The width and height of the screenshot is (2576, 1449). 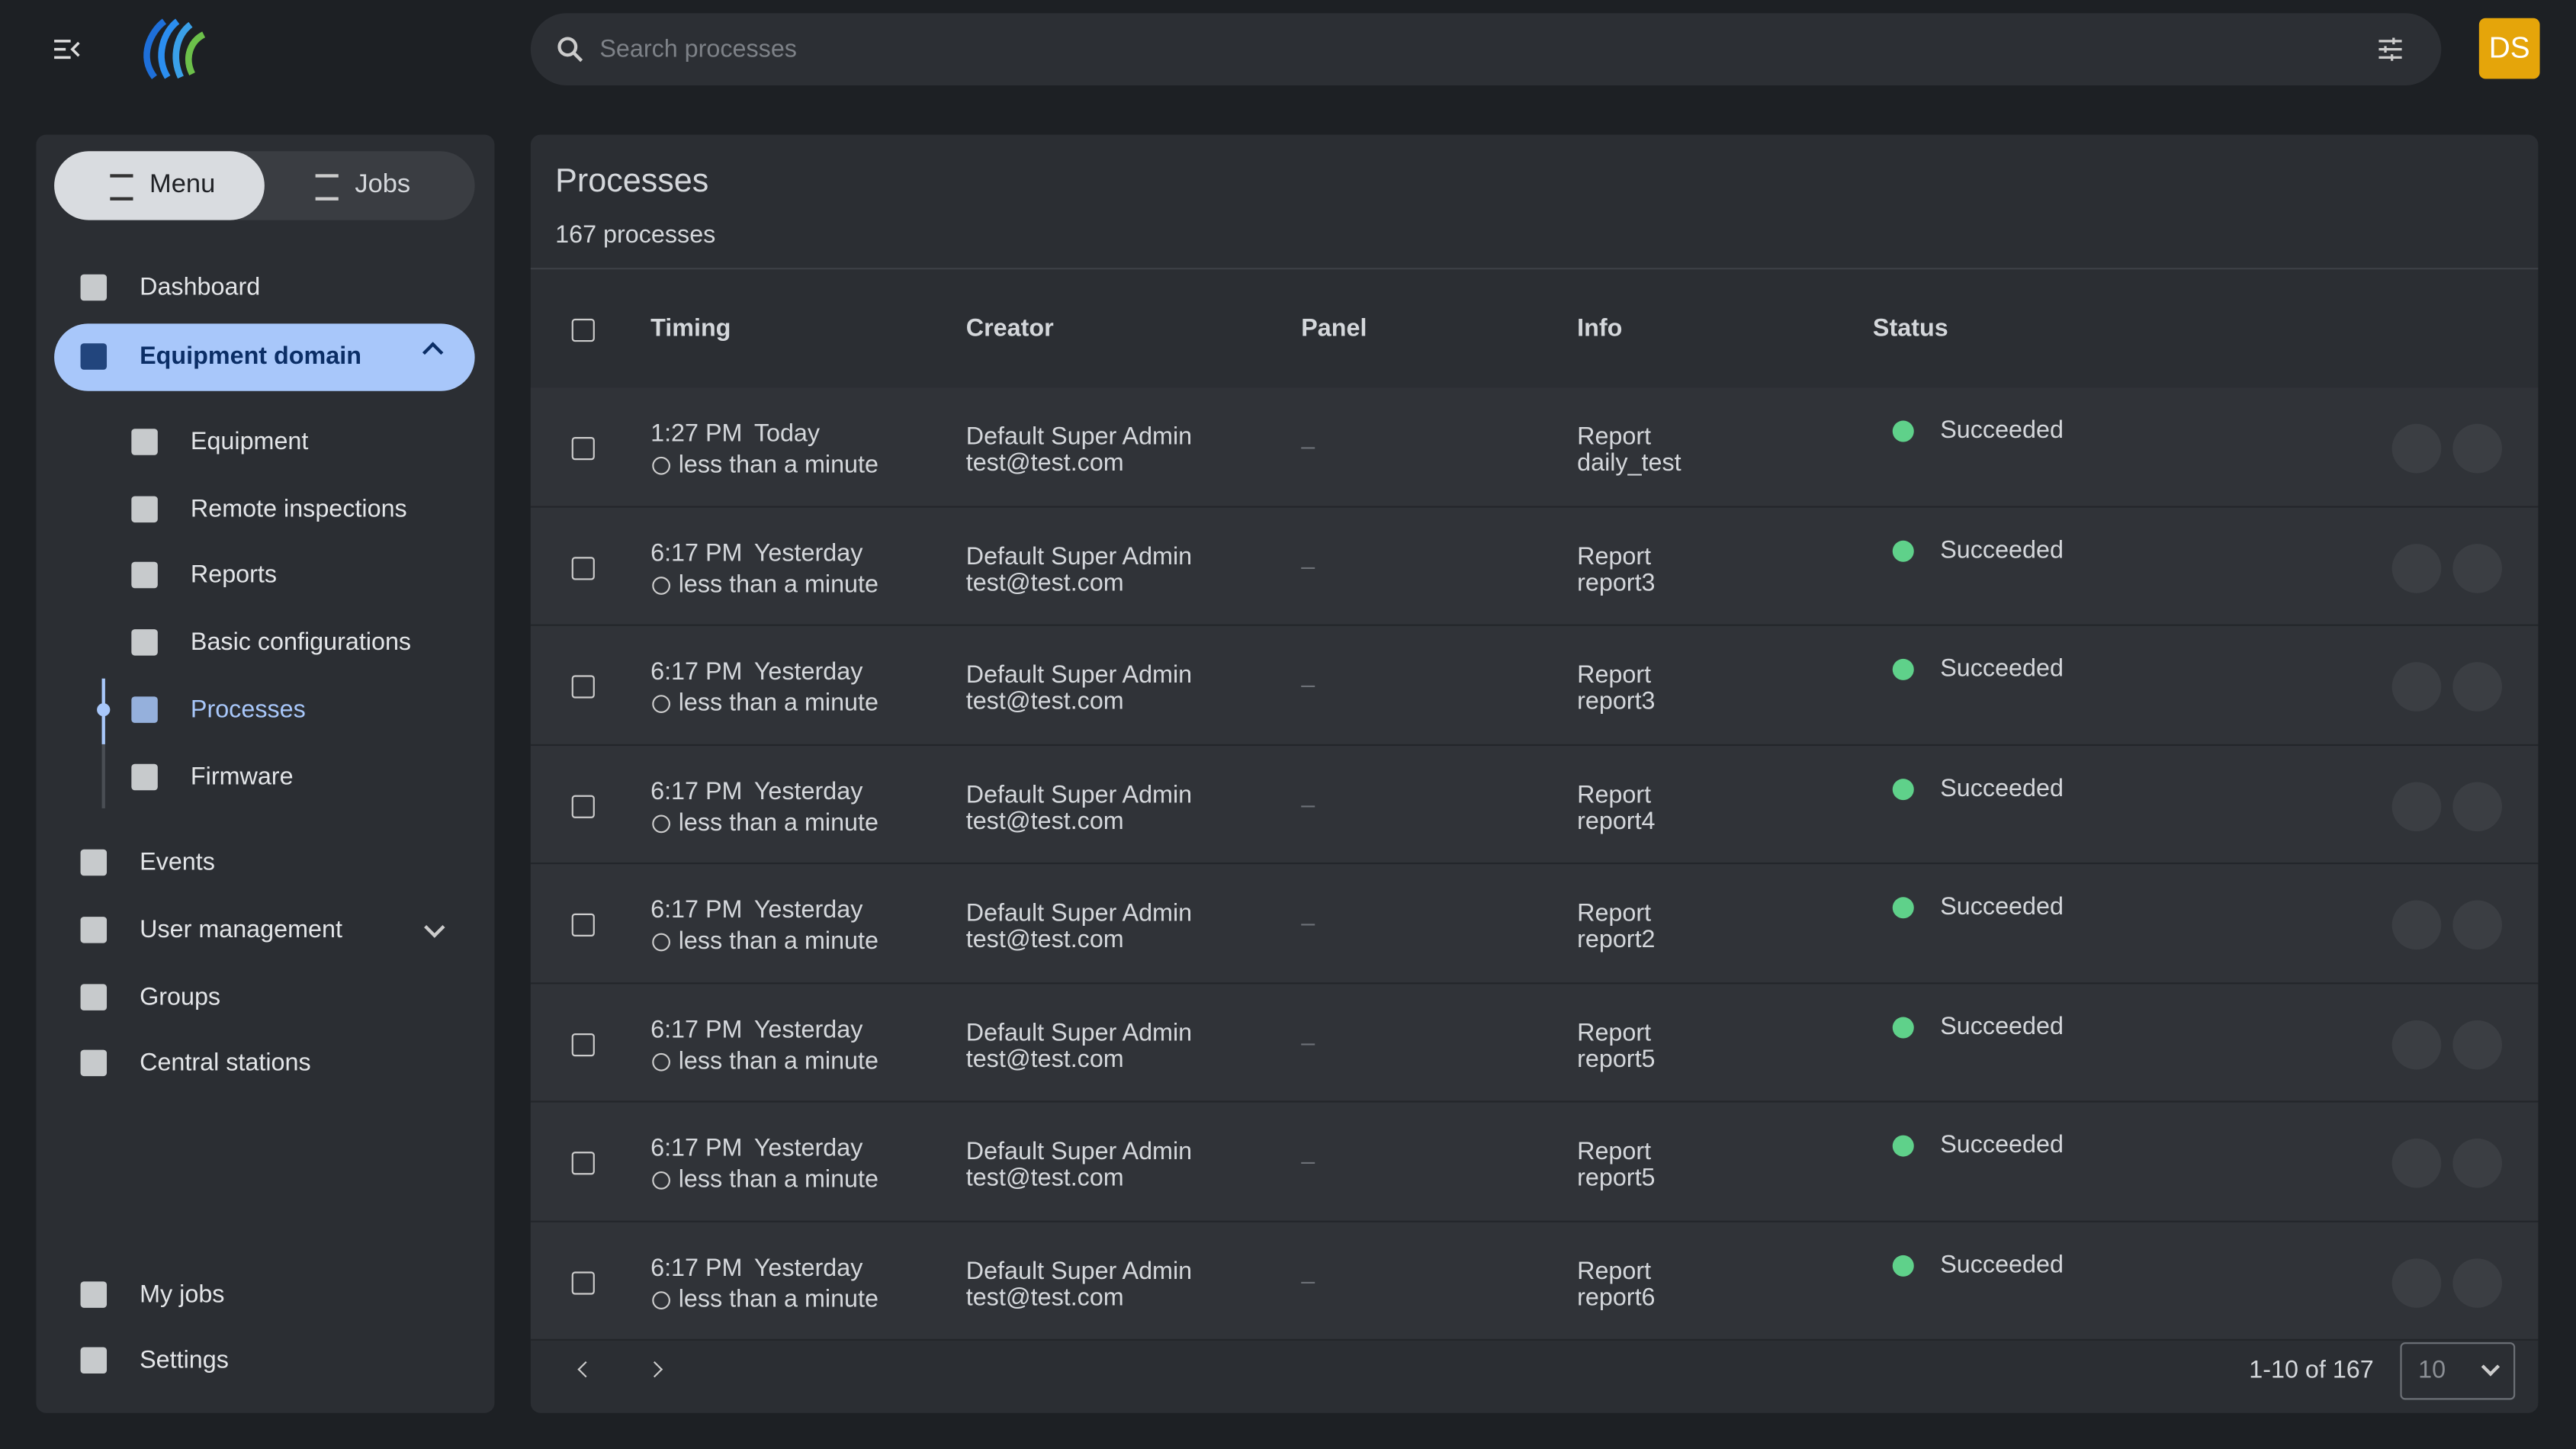 What do you see at coordinates (184, 1361) in the screenshot?
I see `nav-item: Settings` at bounding box center [184, 1361].